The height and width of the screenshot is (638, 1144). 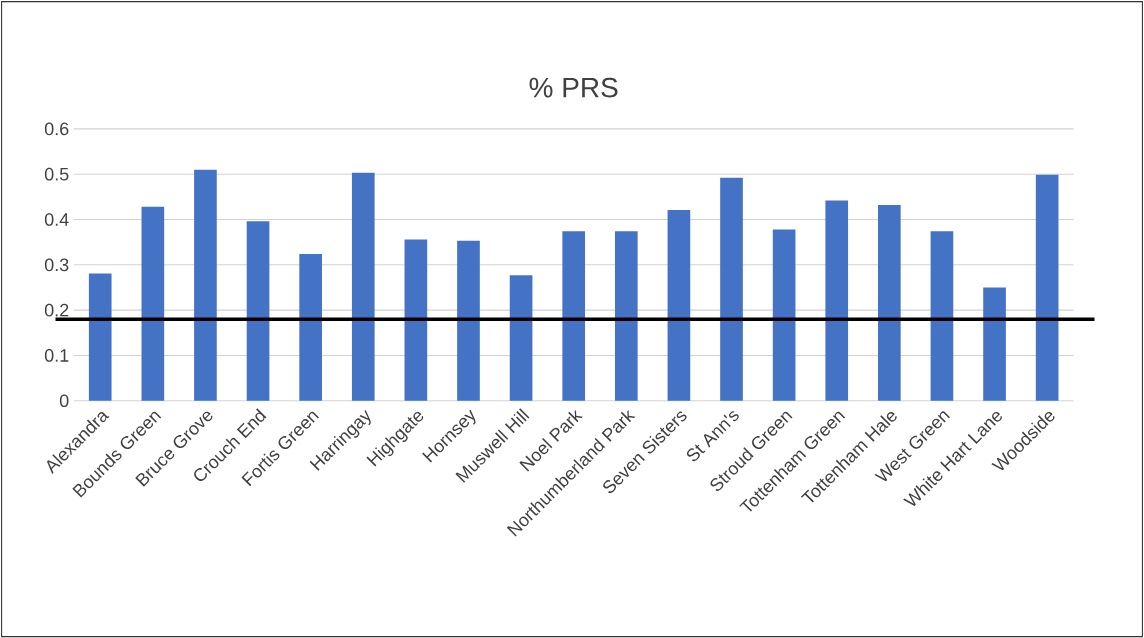 What do you see at coordinates (56, 355) in the screenshot?
I see `y-tick-label: 0.1` at bounding box center [56, 355].